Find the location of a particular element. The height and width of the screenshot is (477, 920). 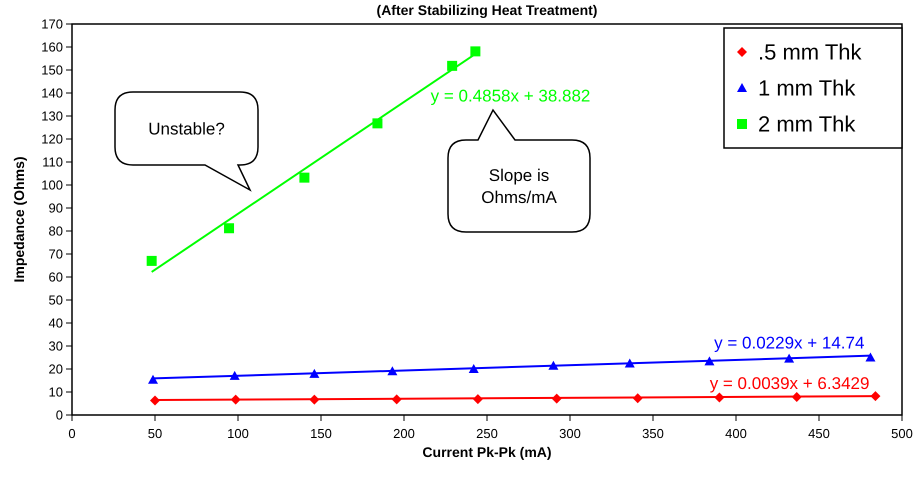

y-tick-label: 100 is located at coordinates (52, 185).